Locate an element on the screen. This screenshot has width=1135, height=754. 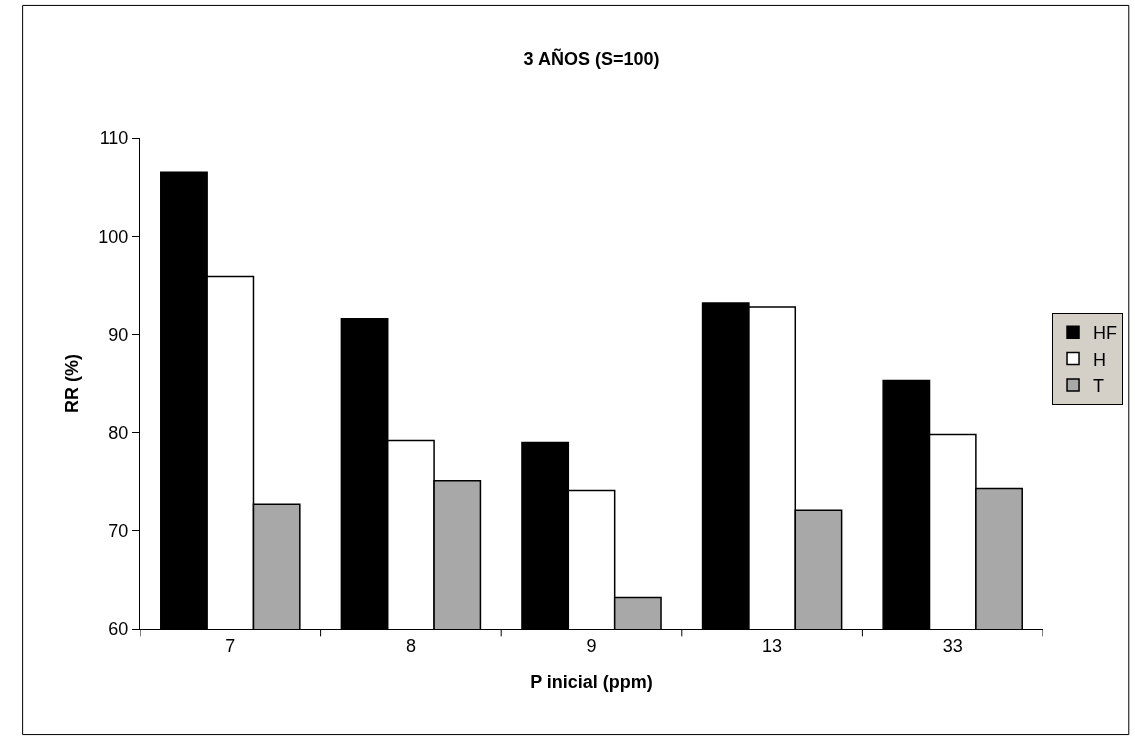
y-axis-title: RR (%) is located at coordinates (71, 383).